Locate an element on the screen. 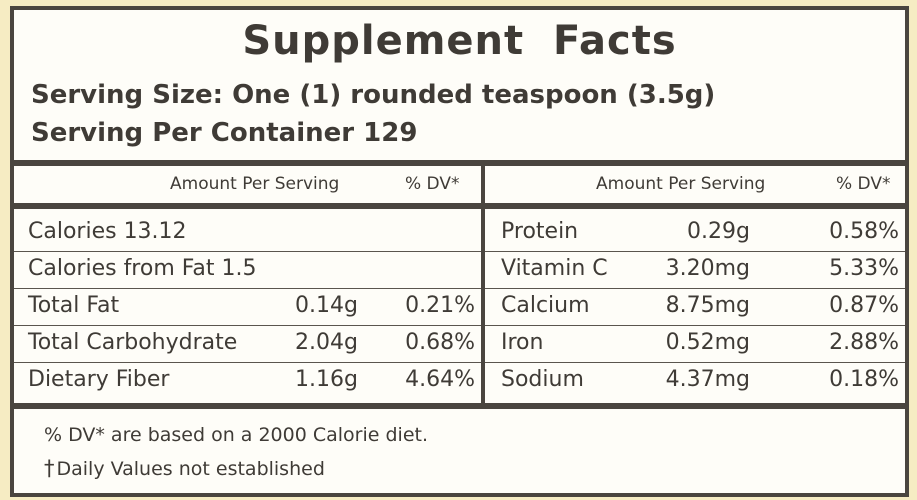 This screenshot has width=917, height=500. nutrient-amount: 4.37mg is located at coordinates (707, 379).